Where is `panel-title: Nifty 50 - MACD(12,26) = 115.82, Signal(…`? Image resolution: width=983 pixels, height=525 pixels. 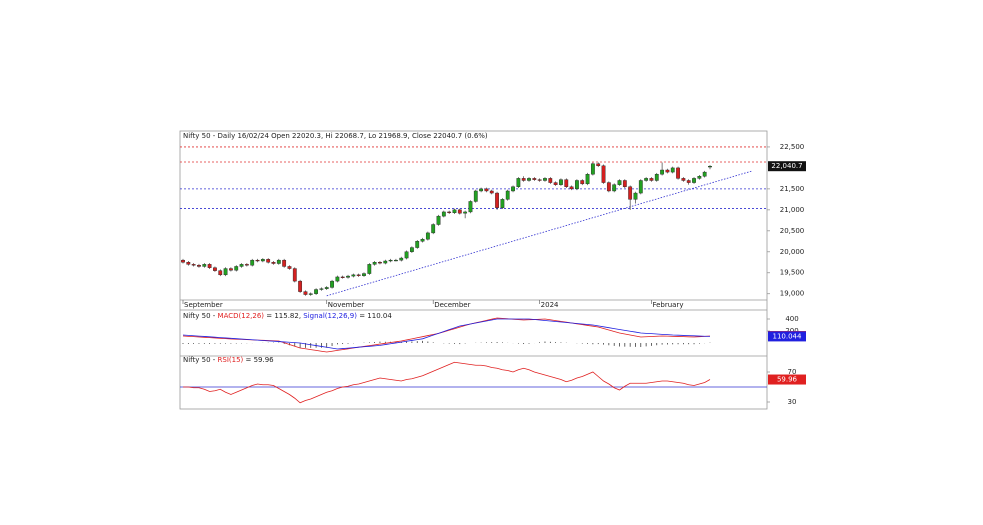
panel-title: Nifty 50 - MACD(12,26) = 115.82, Signal(… is located at coordinates (287, 316).